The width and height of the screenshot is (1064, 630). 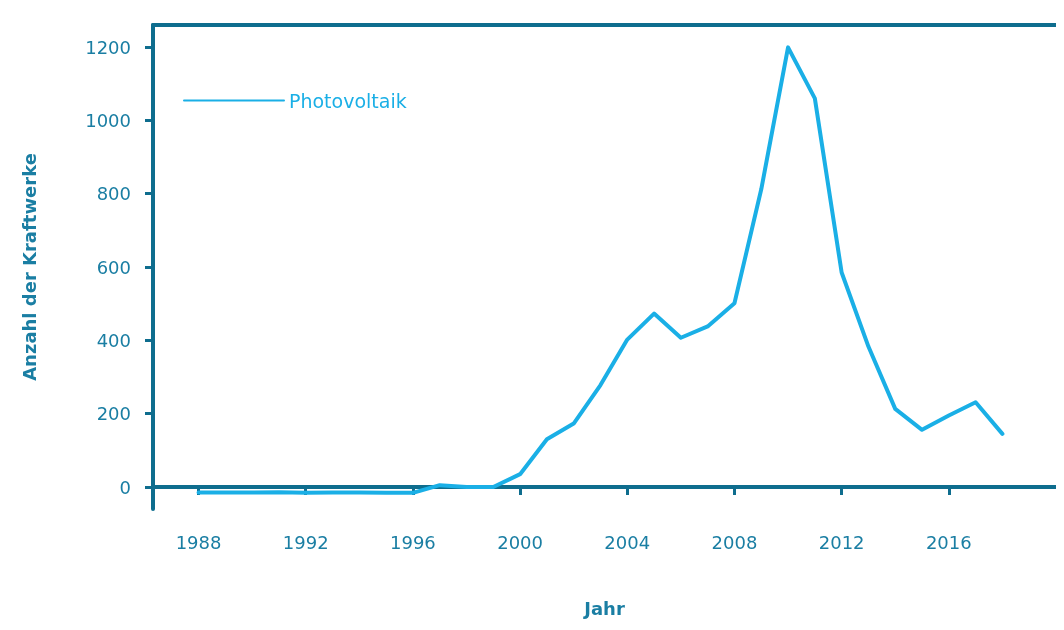 What do you see at coordinates (113, 267) in the screenshot?
I see `y-tick-label: 600` at bounding box center [113, 267].